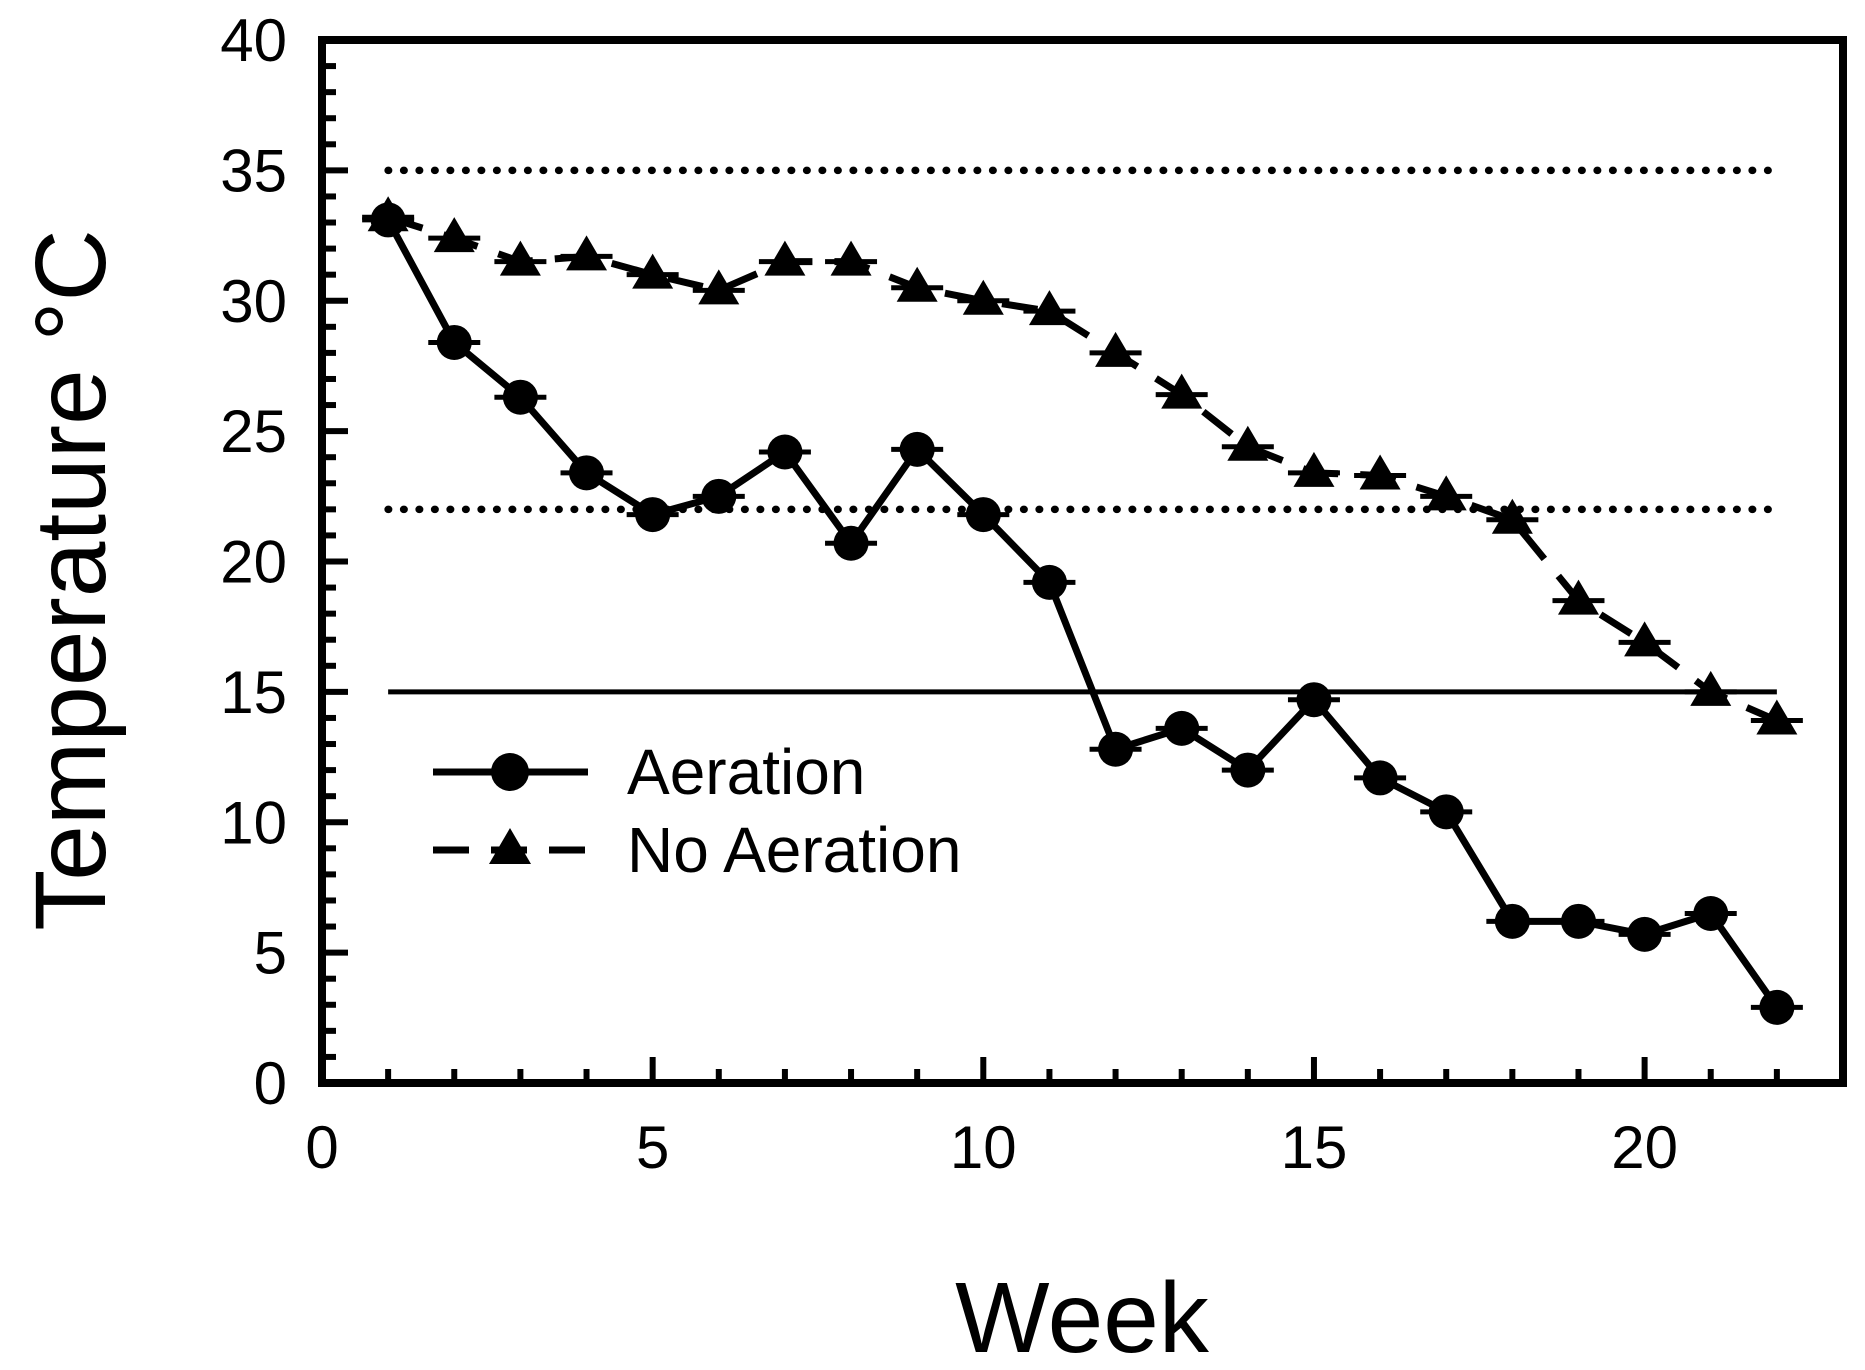 The height and width of the screenshot is (1370, 1865). What do you see at coordinates (697, 811) in the screenshot?
I see `legend: Aeration No Aeration` at bounding box center [697, 811].